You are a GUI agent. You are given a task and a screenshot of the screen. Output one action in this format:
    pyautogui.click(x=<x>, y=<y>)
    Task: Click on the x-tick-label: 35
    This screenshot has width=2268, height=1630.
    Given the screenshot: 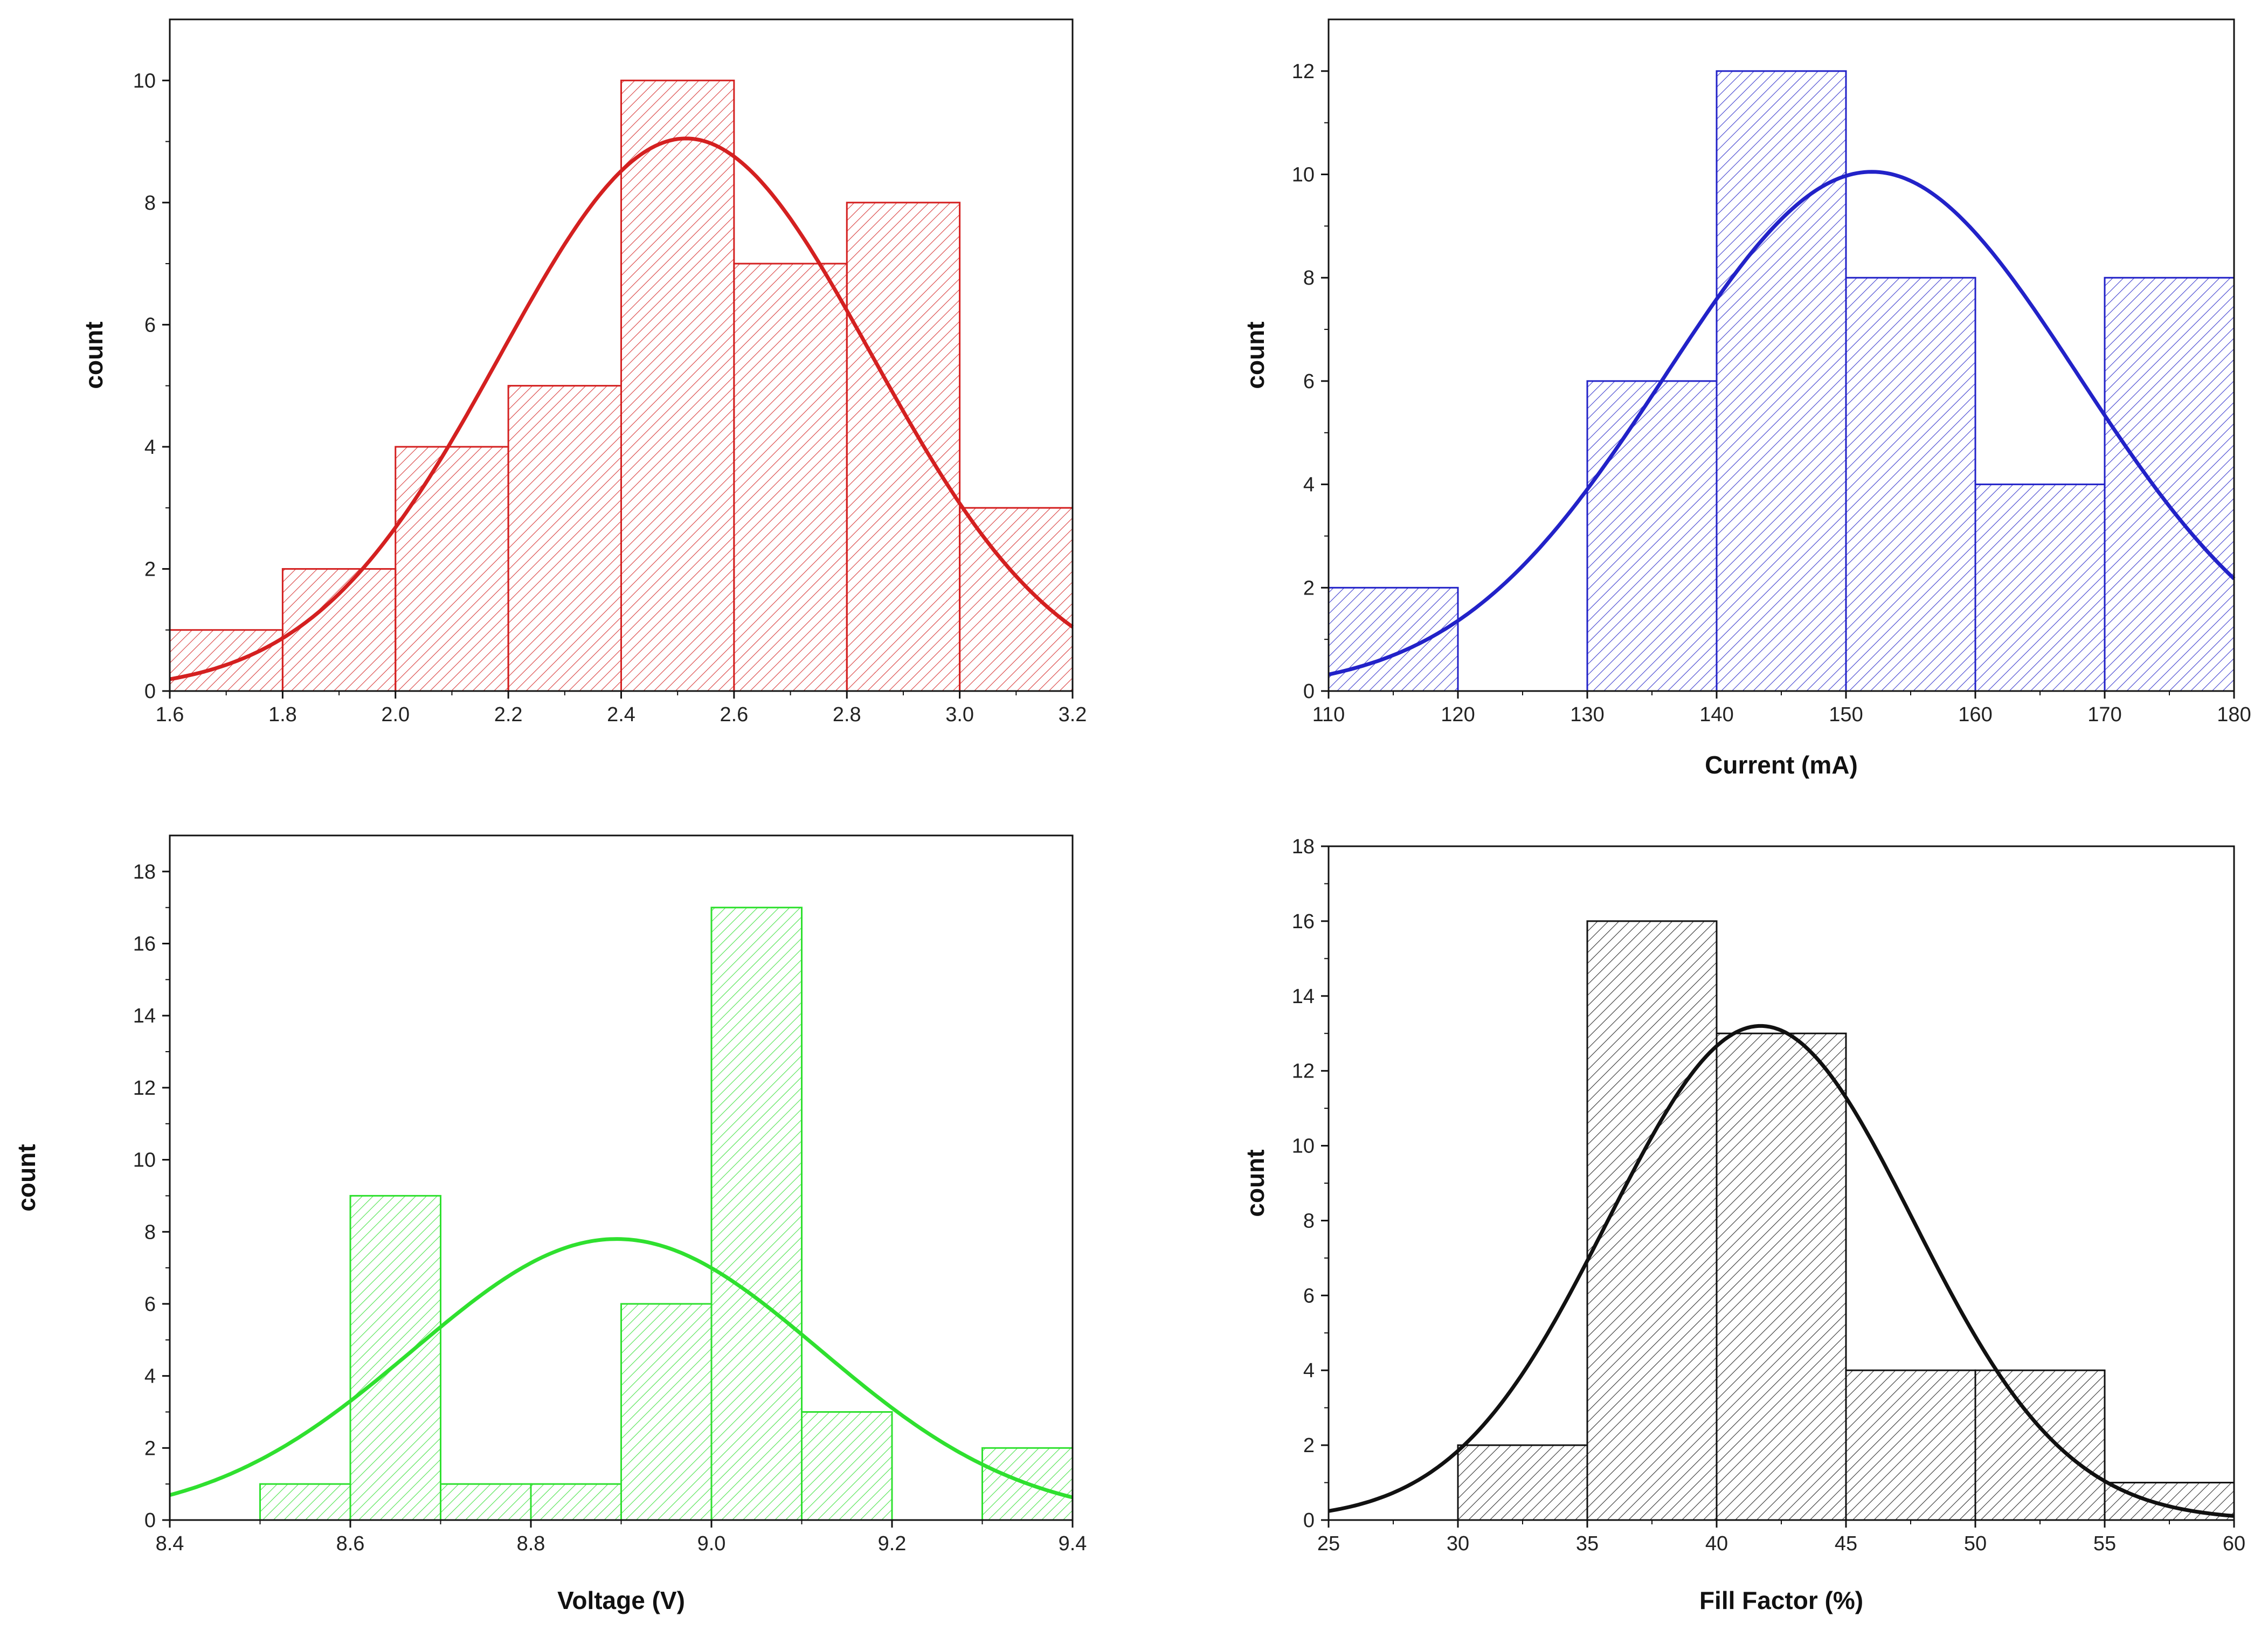 What is the action you would take?
    pyautogui.click(x=1587, y=1543)
    